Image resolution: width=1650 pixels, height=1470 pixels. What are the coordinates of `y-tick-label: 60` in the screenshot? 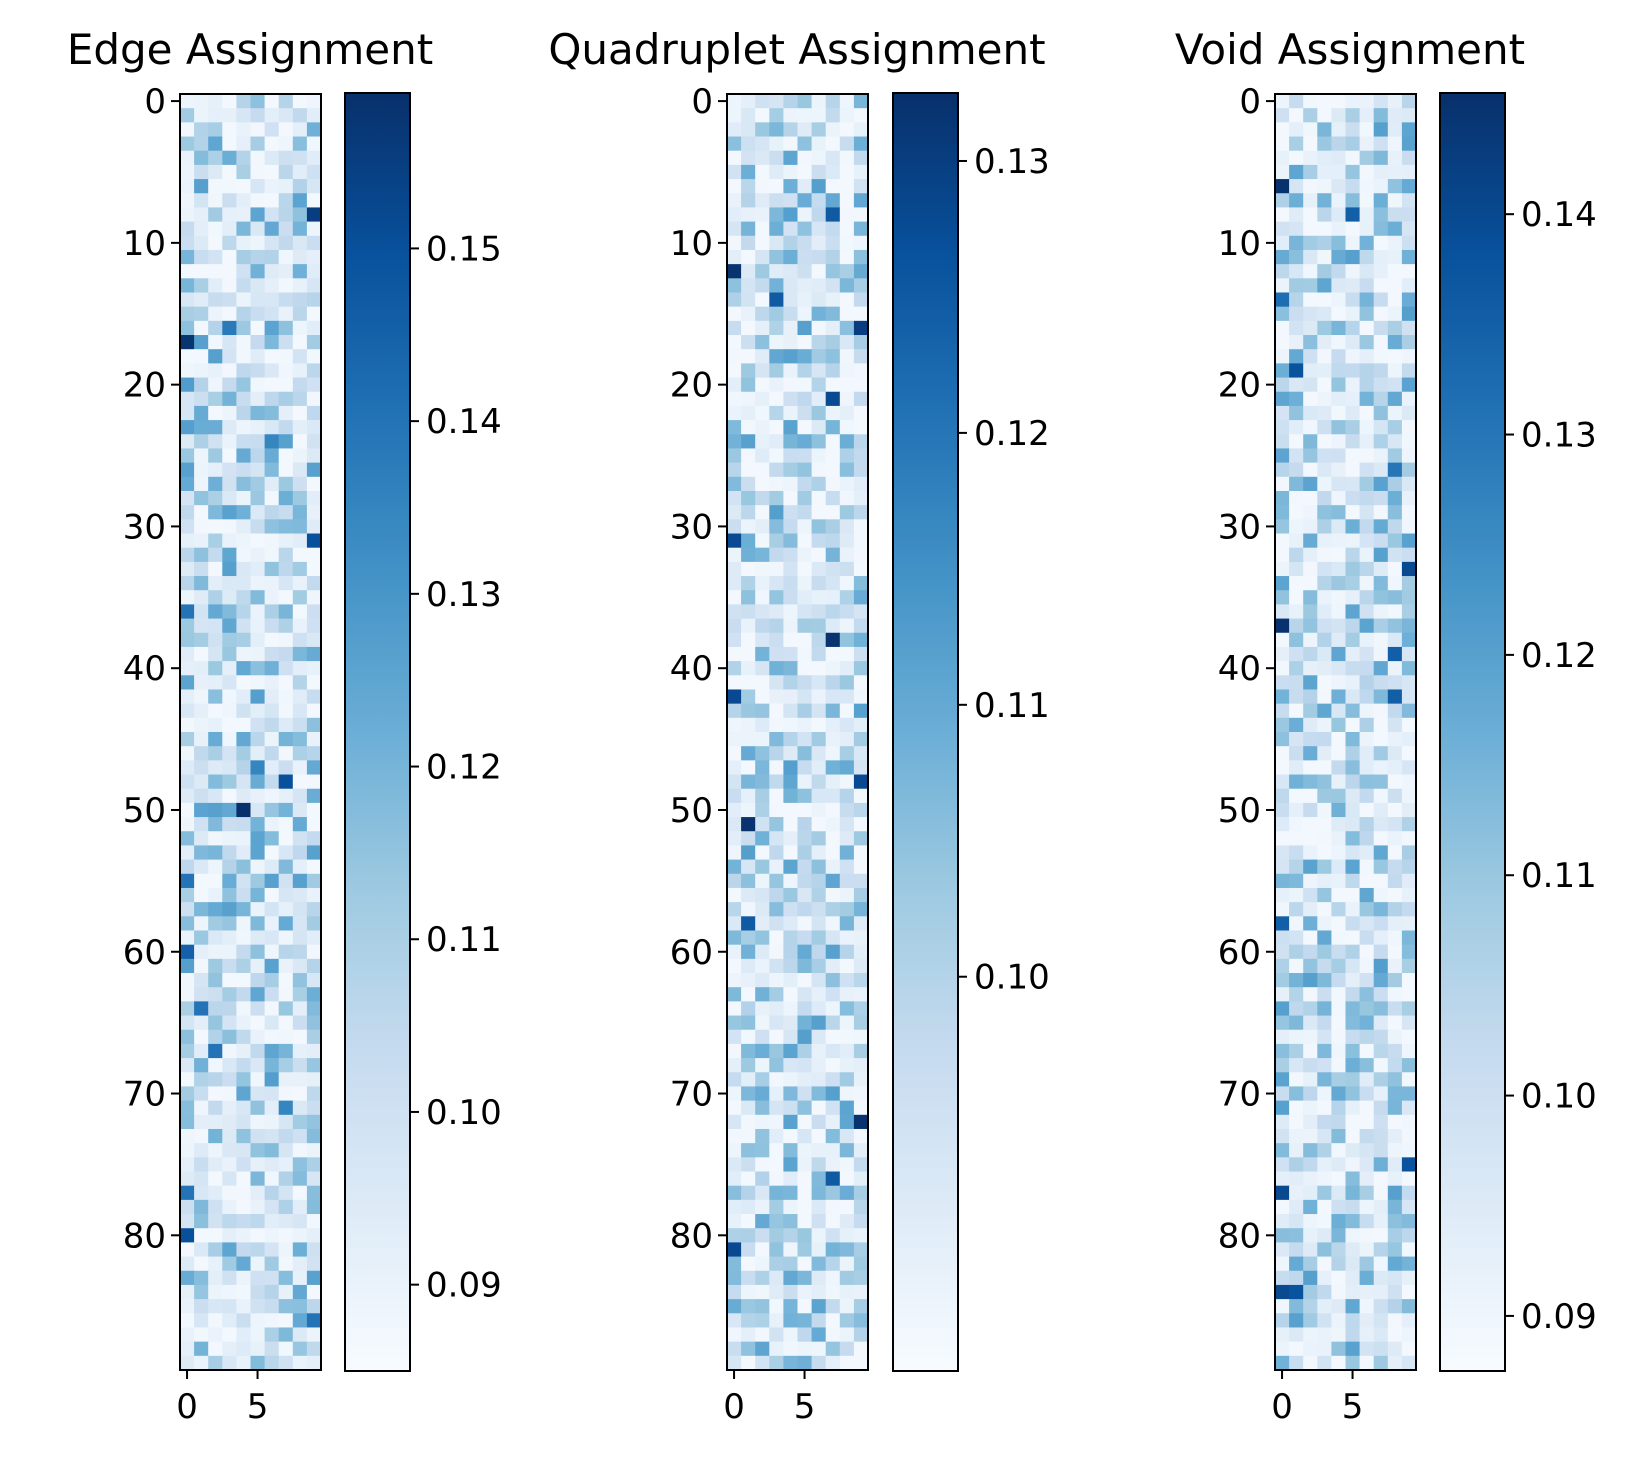 It's located at (691, 953).